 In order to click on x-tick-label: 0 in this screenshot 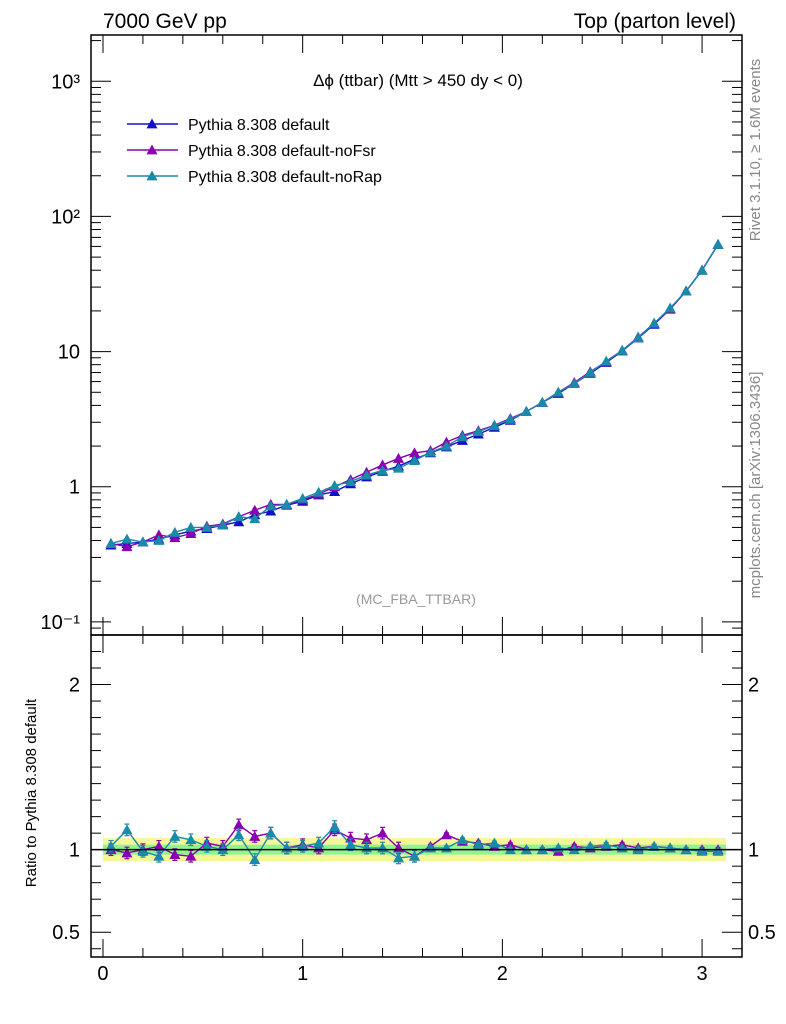, I will do `click(102, 974)`.